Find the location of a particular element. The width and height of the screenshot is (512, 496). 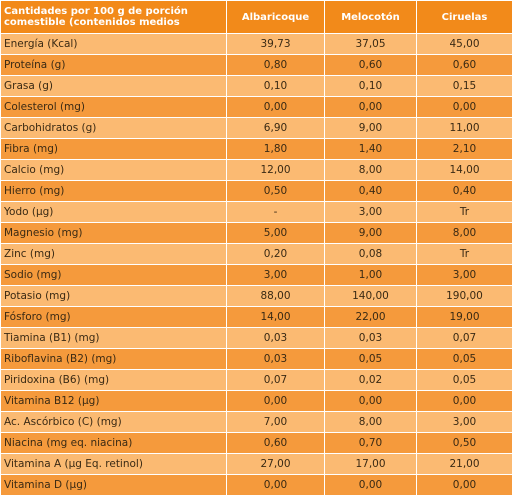

header-line-1: Cantidades por 100 g de porción is located at coordinates (96, 11).